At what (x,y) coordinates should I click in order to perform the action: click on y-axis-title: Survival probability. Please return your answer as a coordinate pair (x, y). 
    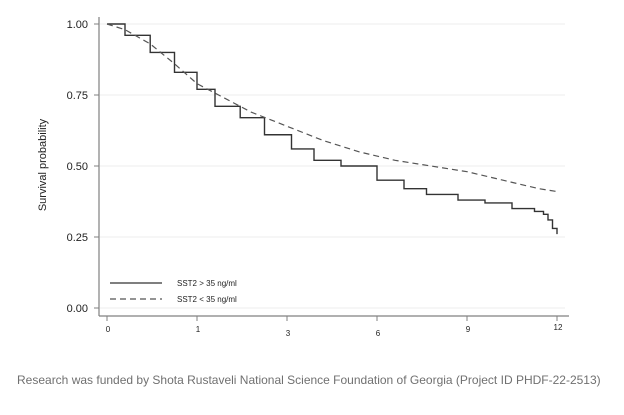
    Looking at the image, I should click on (43, 164).